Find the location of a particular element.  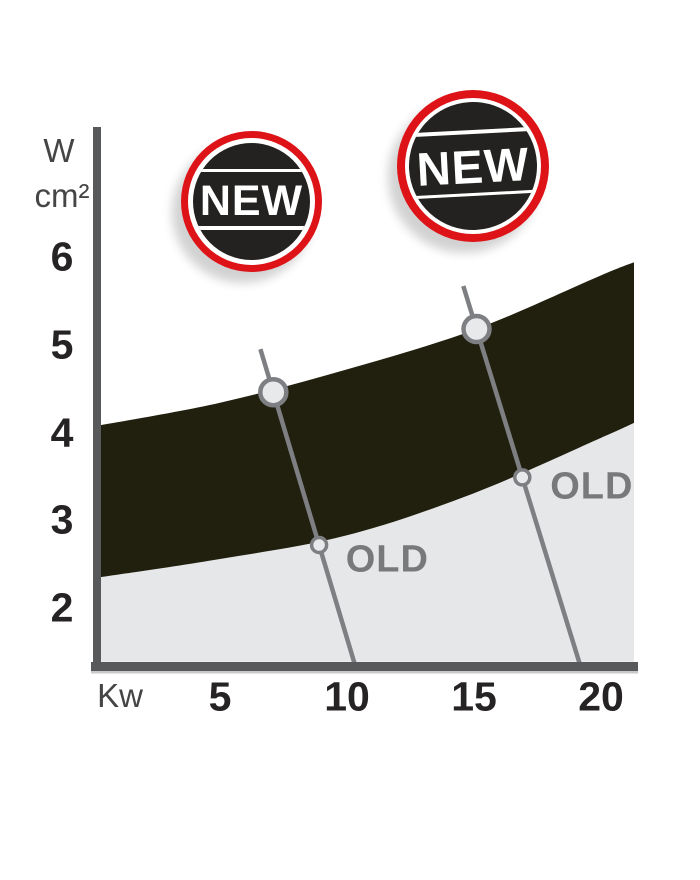

x-tick-label: 20 is located at coordinates (601, 696).